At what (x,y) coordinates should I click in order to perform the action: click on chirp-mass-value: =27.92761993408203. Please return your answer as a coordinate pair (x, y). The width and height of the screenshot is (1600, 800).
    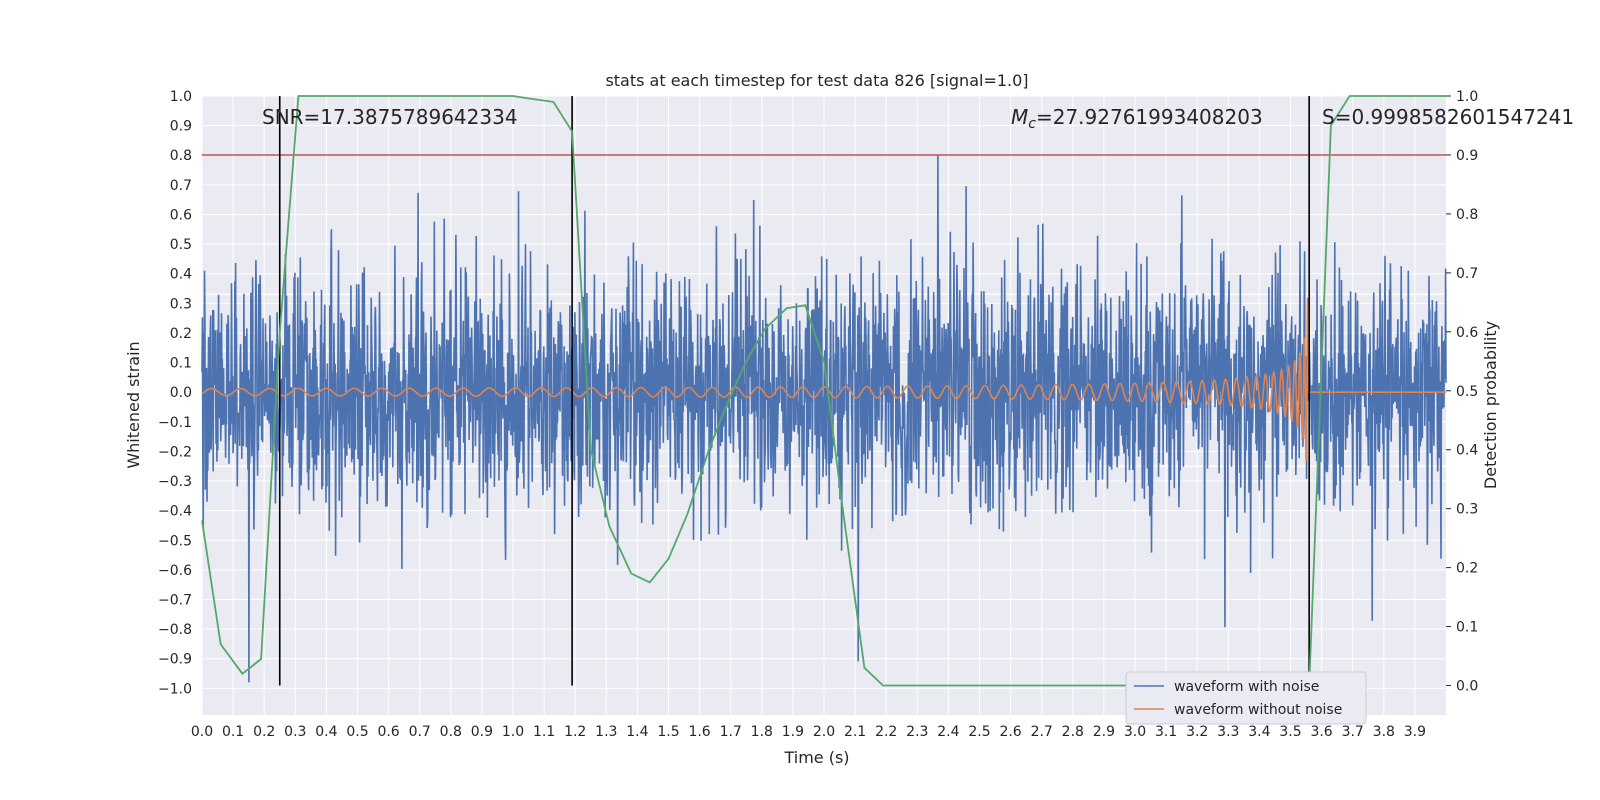
    Looking at the image, I should click on (1149, 117).